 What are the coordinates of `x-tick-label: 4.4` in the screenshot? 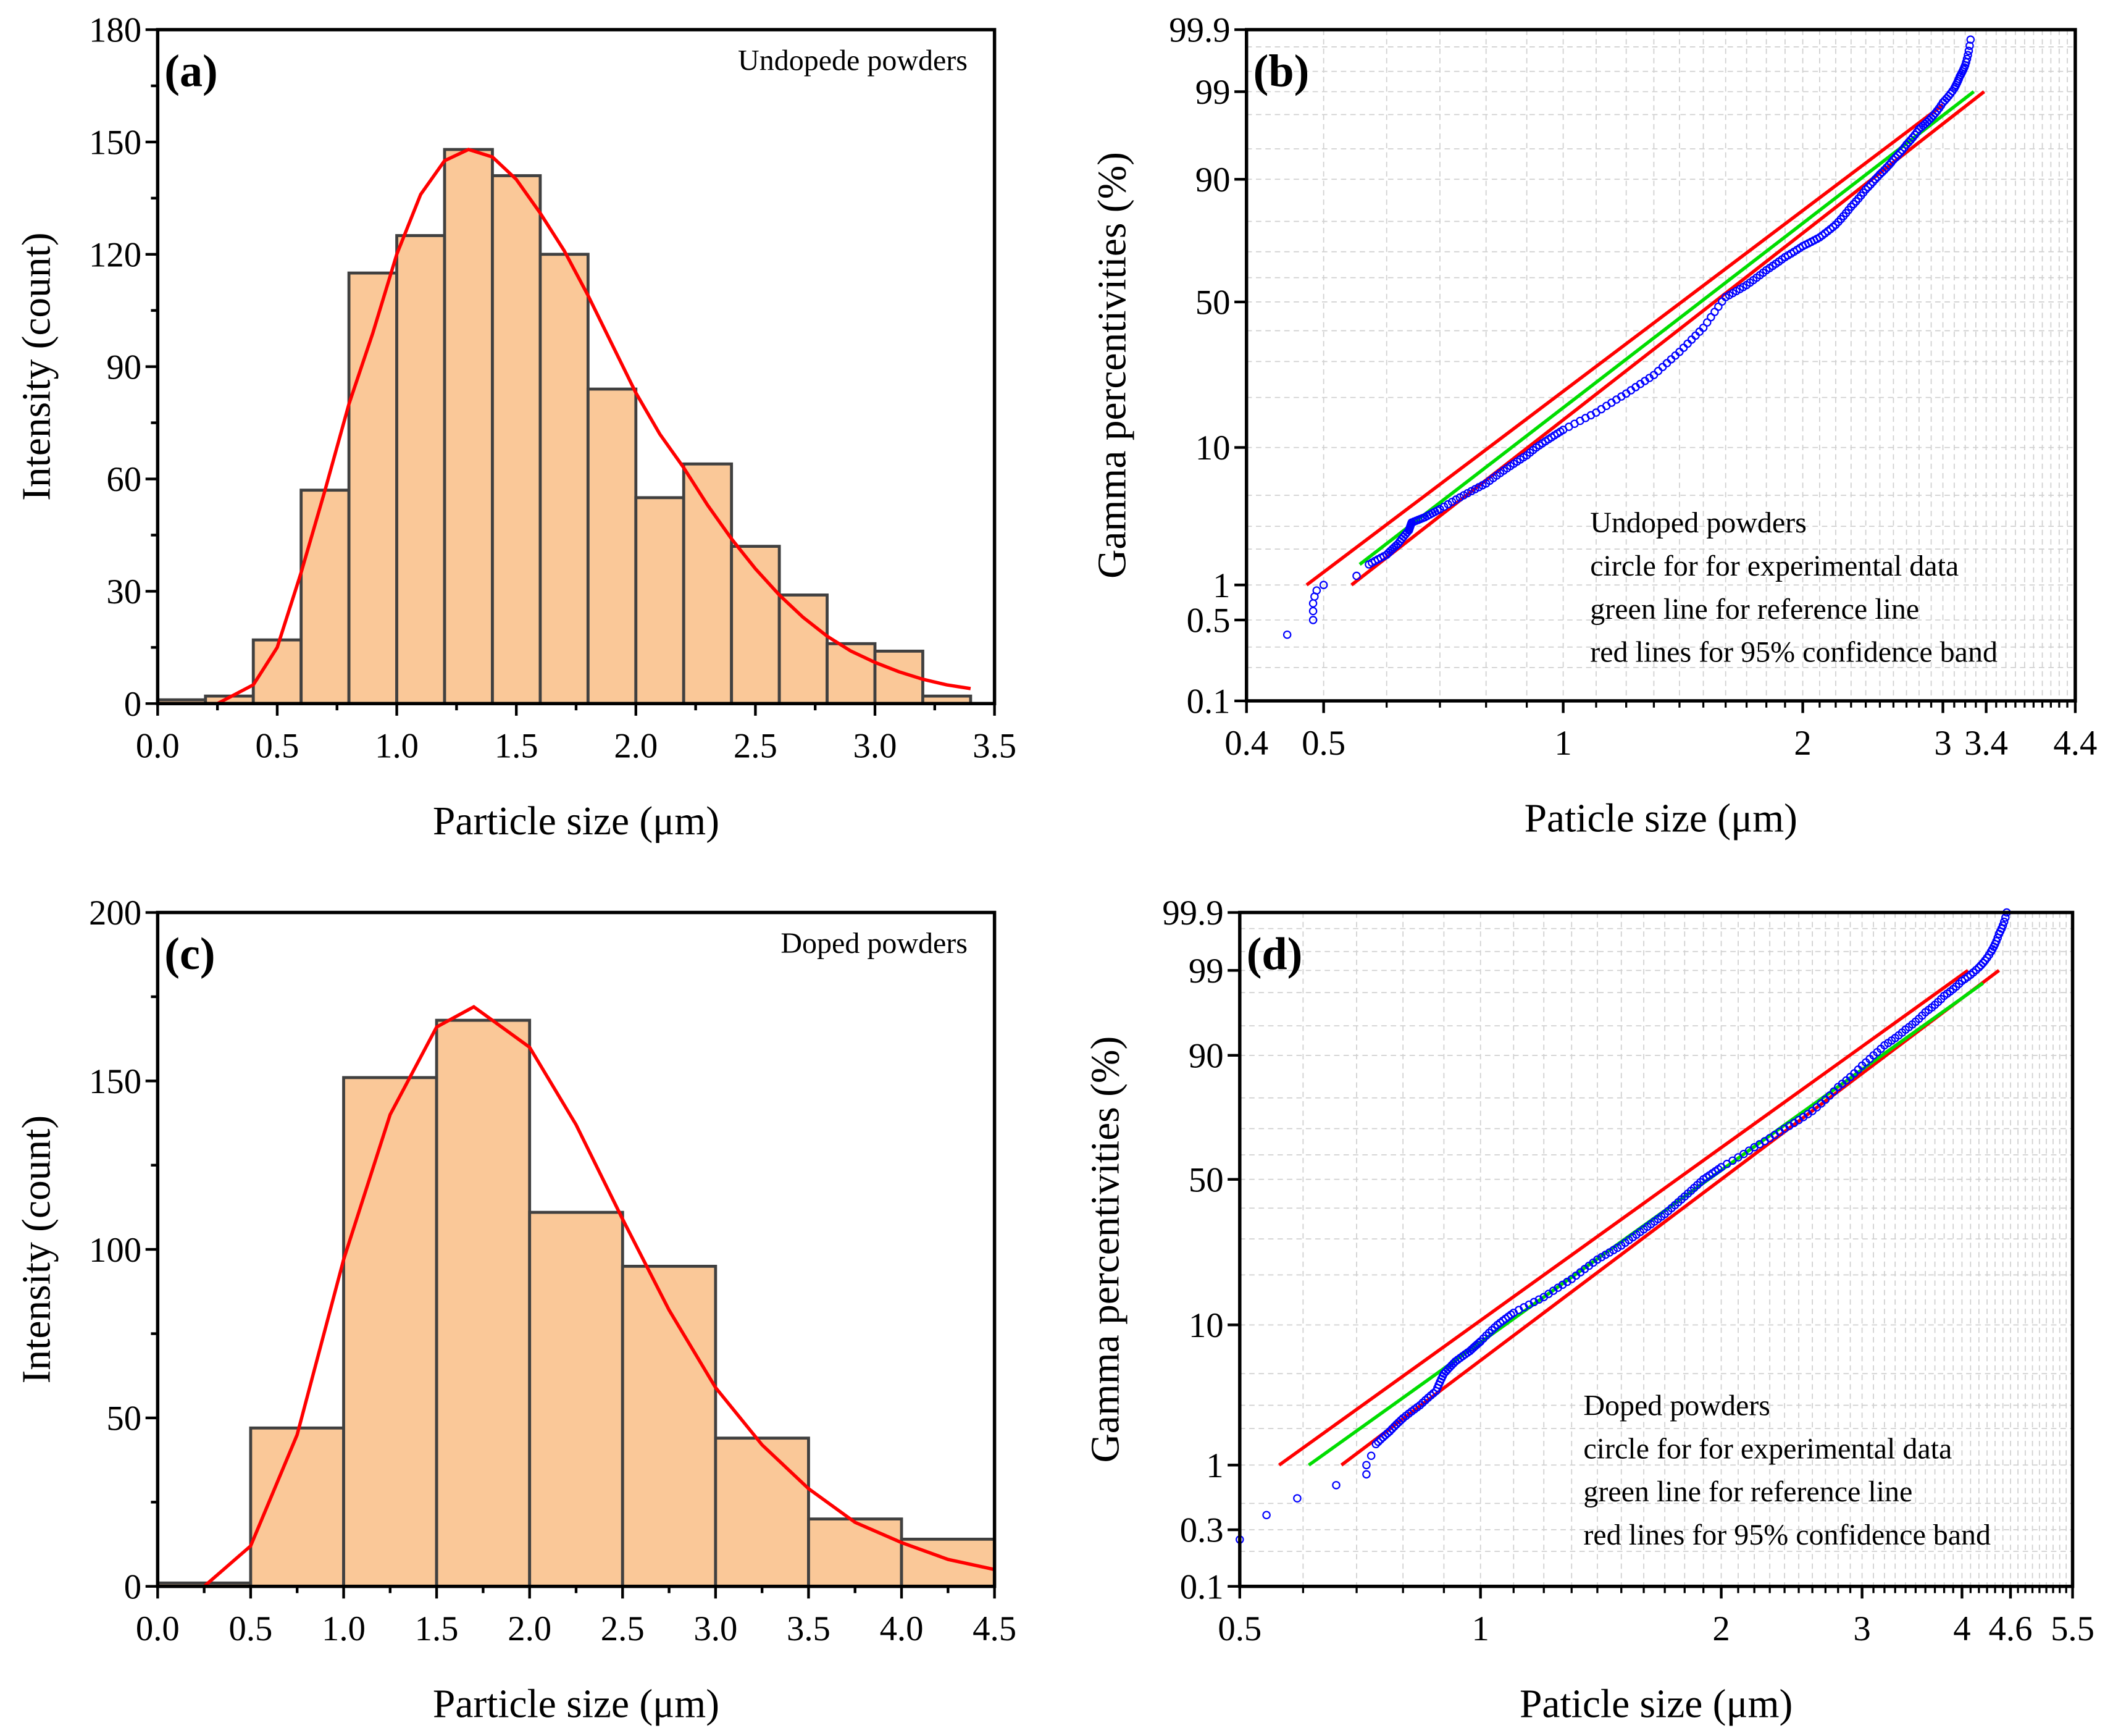 It's located at (2075, 743).